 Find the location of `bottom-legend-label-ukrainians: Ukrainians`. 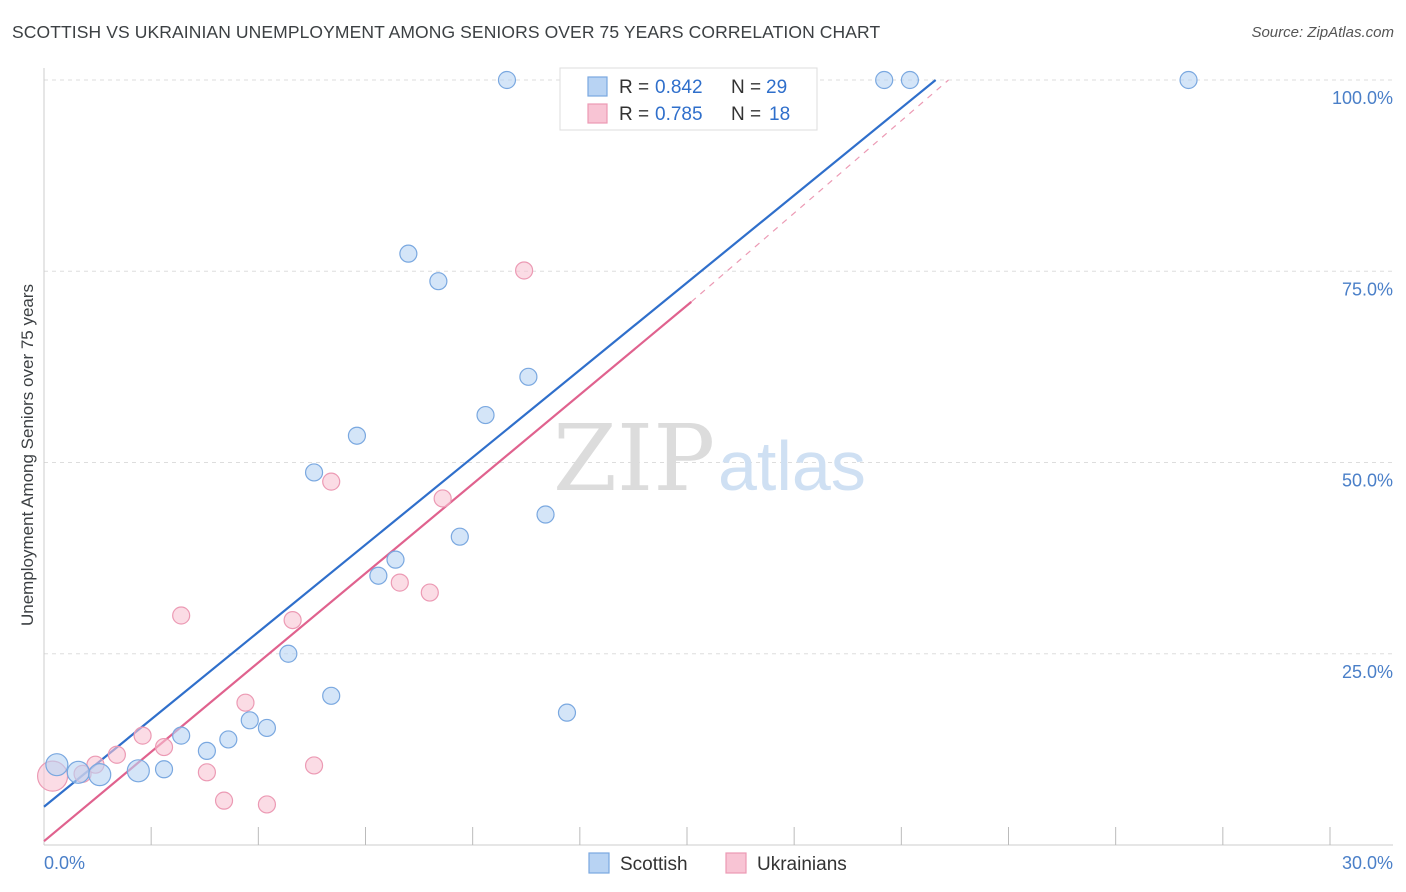

bottom-legend-label-ukrainians: Ukrainians is located at coordinates (802, 864).